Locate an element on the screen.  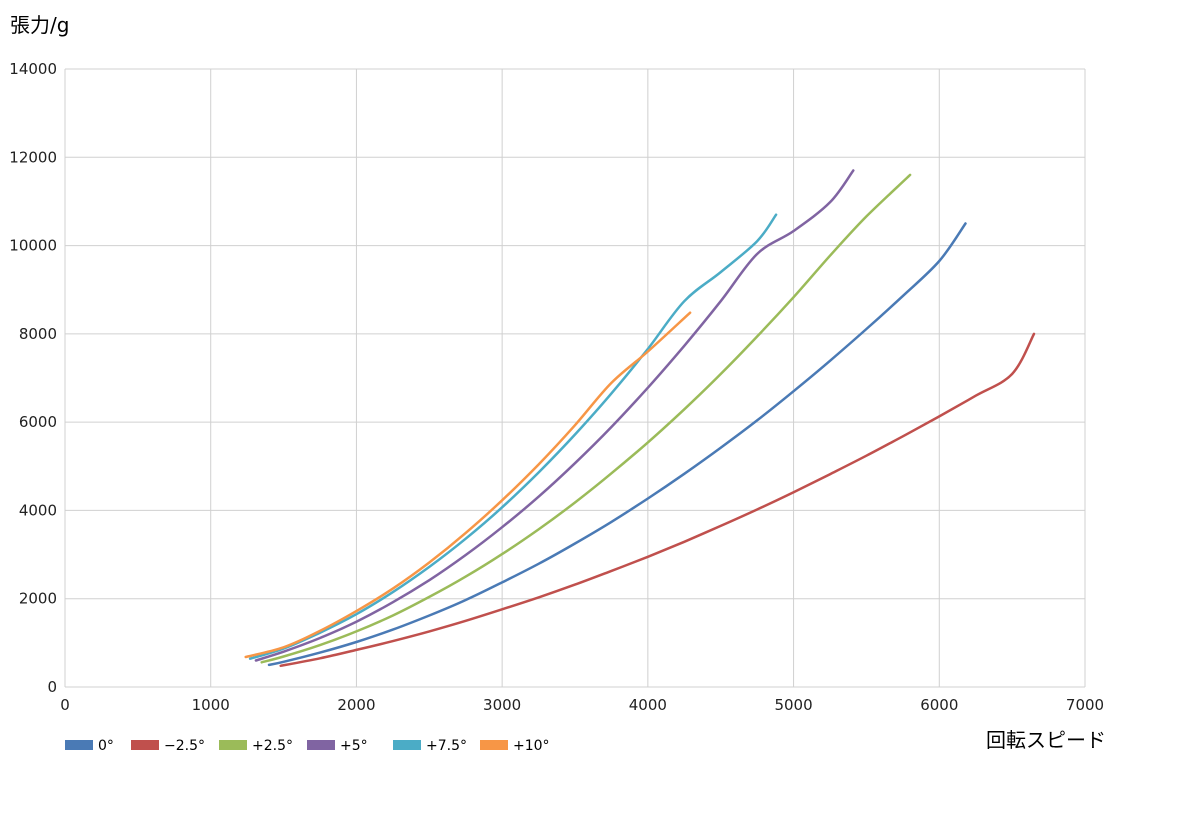
legend-label: +5° is located at coordinates (354, 746).